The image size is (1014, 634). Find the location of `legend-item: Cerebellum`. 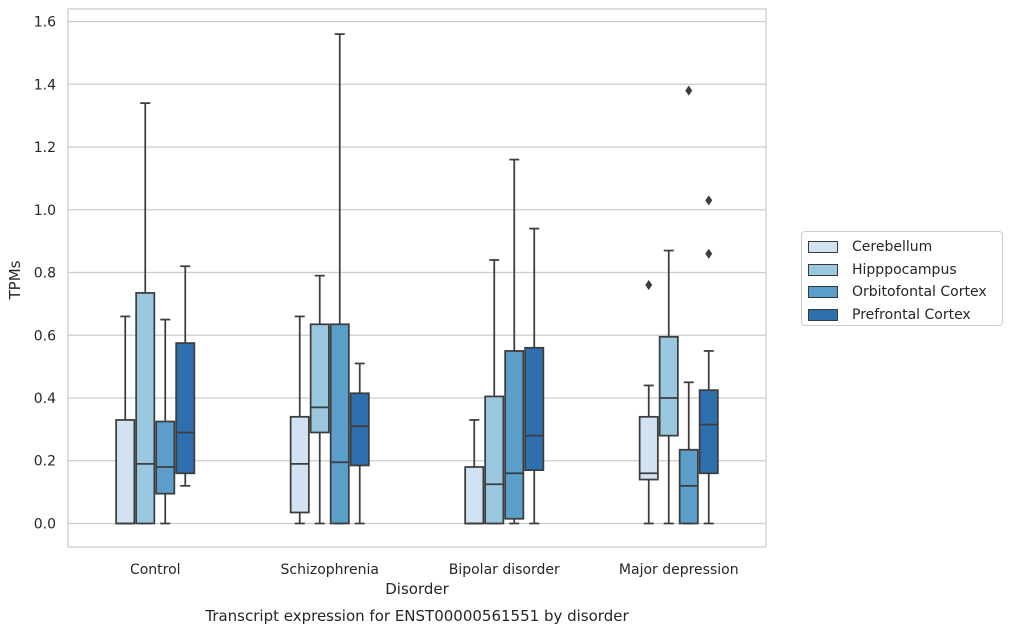

legend-item: Cerebellum is located at coordinates (902, 247).